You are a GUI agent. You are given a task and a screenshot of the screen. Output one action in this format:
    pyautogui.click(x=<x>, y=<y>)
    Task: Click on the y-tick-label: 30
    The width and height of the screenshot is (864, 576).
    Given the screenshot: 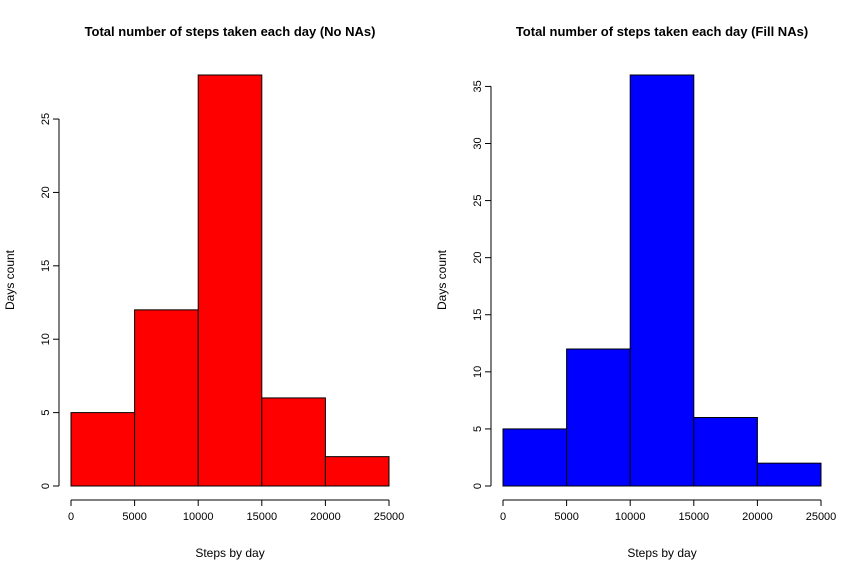 What is the action you would take?
    pyautogui.click(x=478, y=143)
    